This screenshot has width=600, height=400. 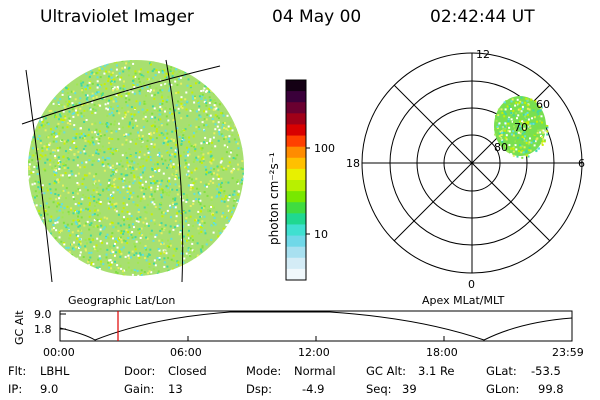 What do you see at coordinates (316, 326) in the screenshot?
I see `altitude-curve` at bounding box center [316, 326].